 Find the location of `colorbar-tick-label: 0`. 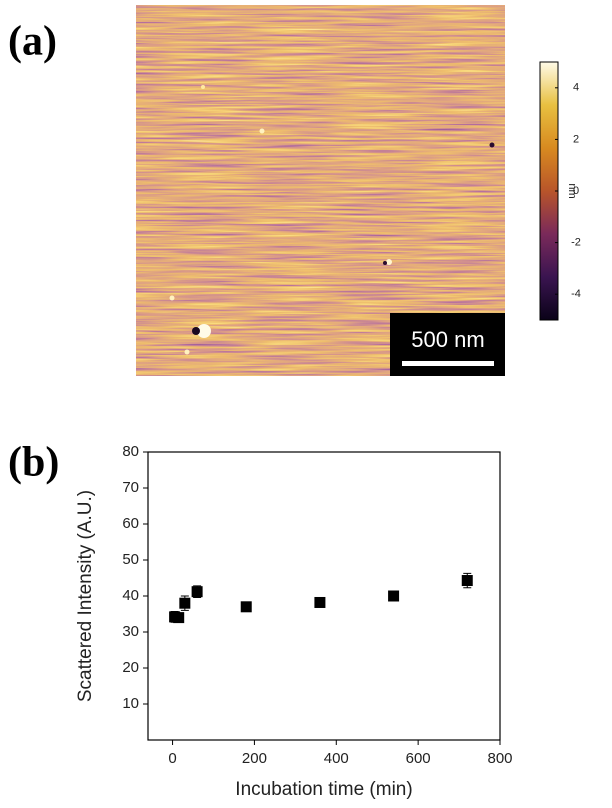

colorbar-tick-label: 0 is located at coordinates (576, 191).